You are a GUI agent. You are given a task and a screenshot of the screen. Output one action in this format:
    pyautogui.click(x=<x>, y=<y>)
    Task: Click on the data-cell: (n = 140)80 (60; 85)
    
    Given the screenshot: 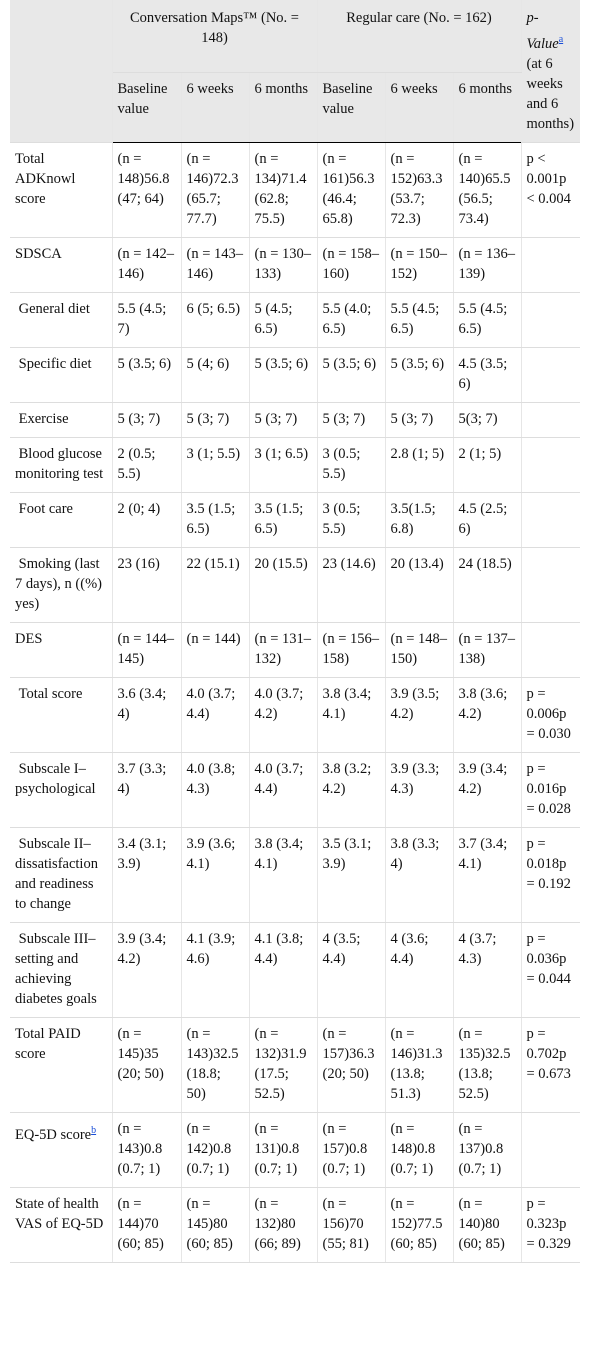 What is the action you would take?
    pyautogui.click(x=487, y=1225)
    